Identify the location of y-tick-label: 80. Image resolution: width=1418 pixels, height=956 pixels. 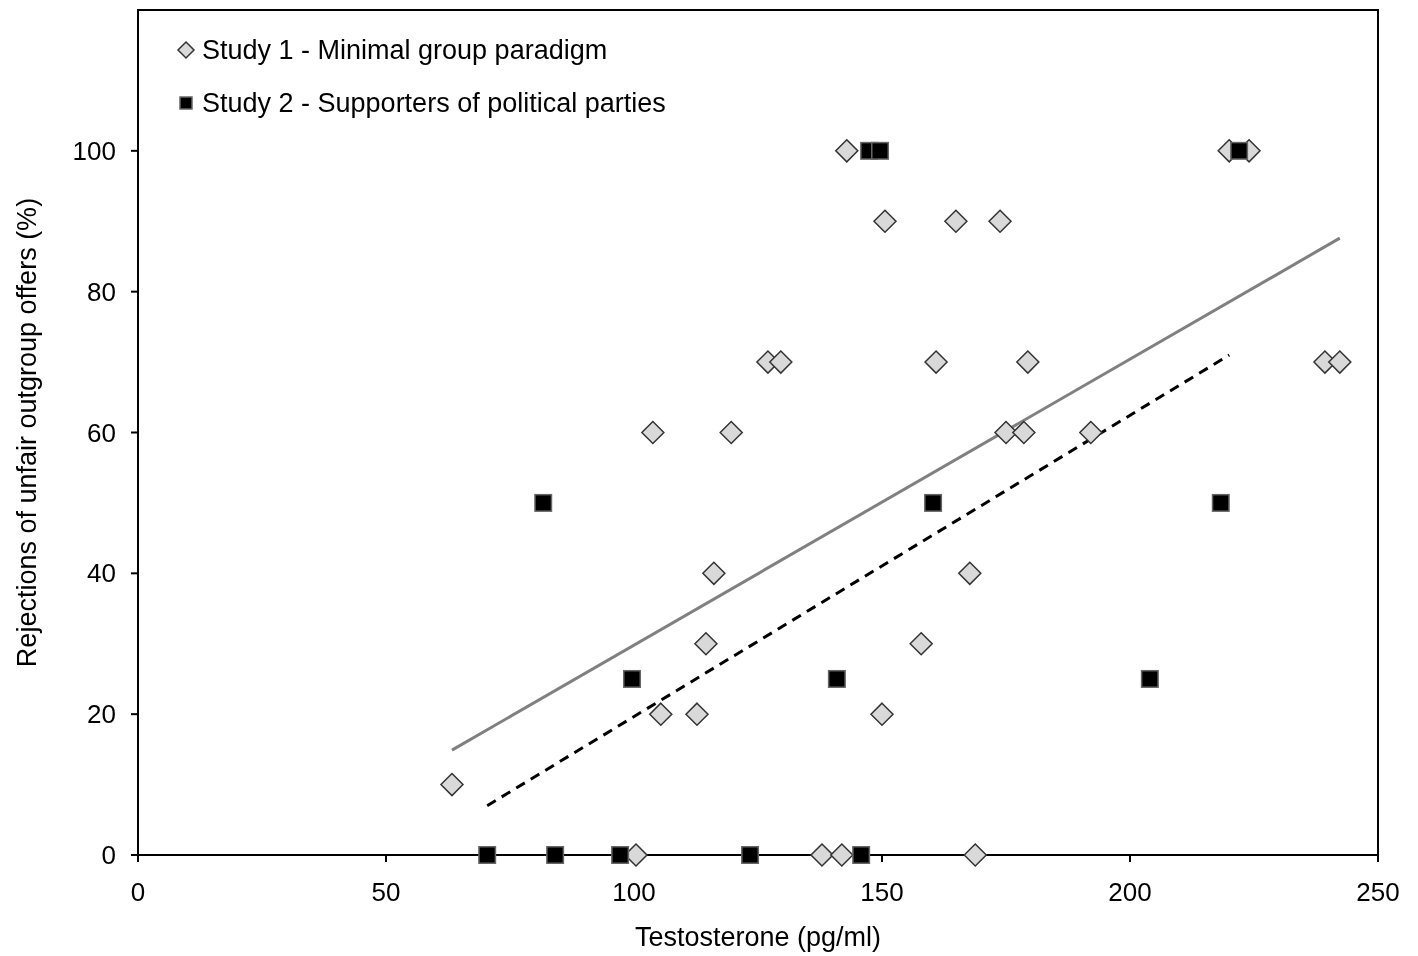
(101, 291).